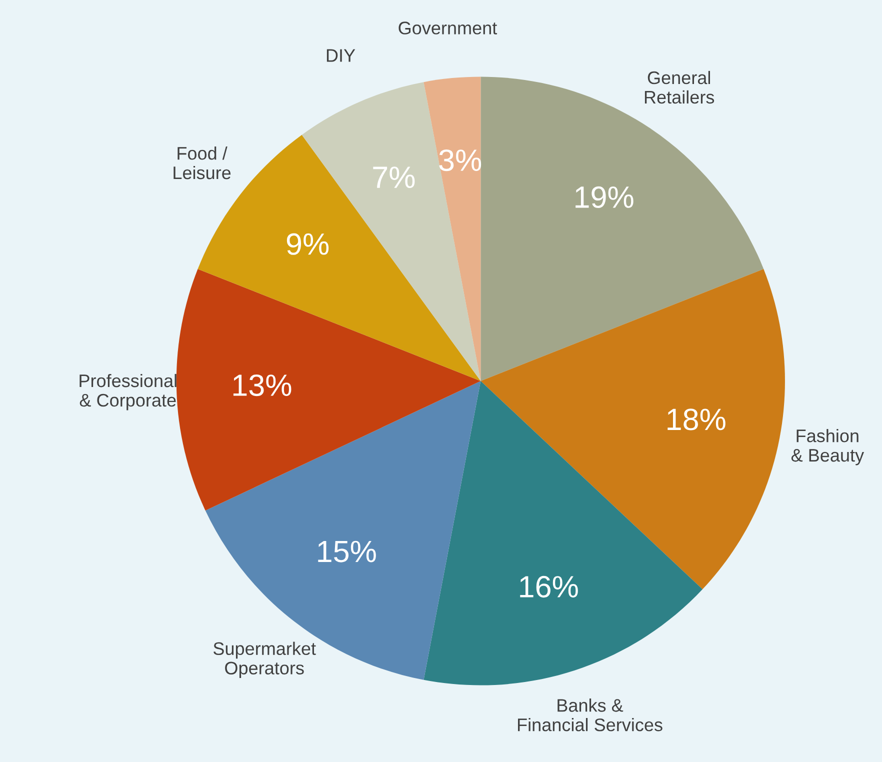 This screenshot has width=882, height=762. Describe the element at coordinates (448, 28) in the screenshot. I see `slice-label: Government` at that location.